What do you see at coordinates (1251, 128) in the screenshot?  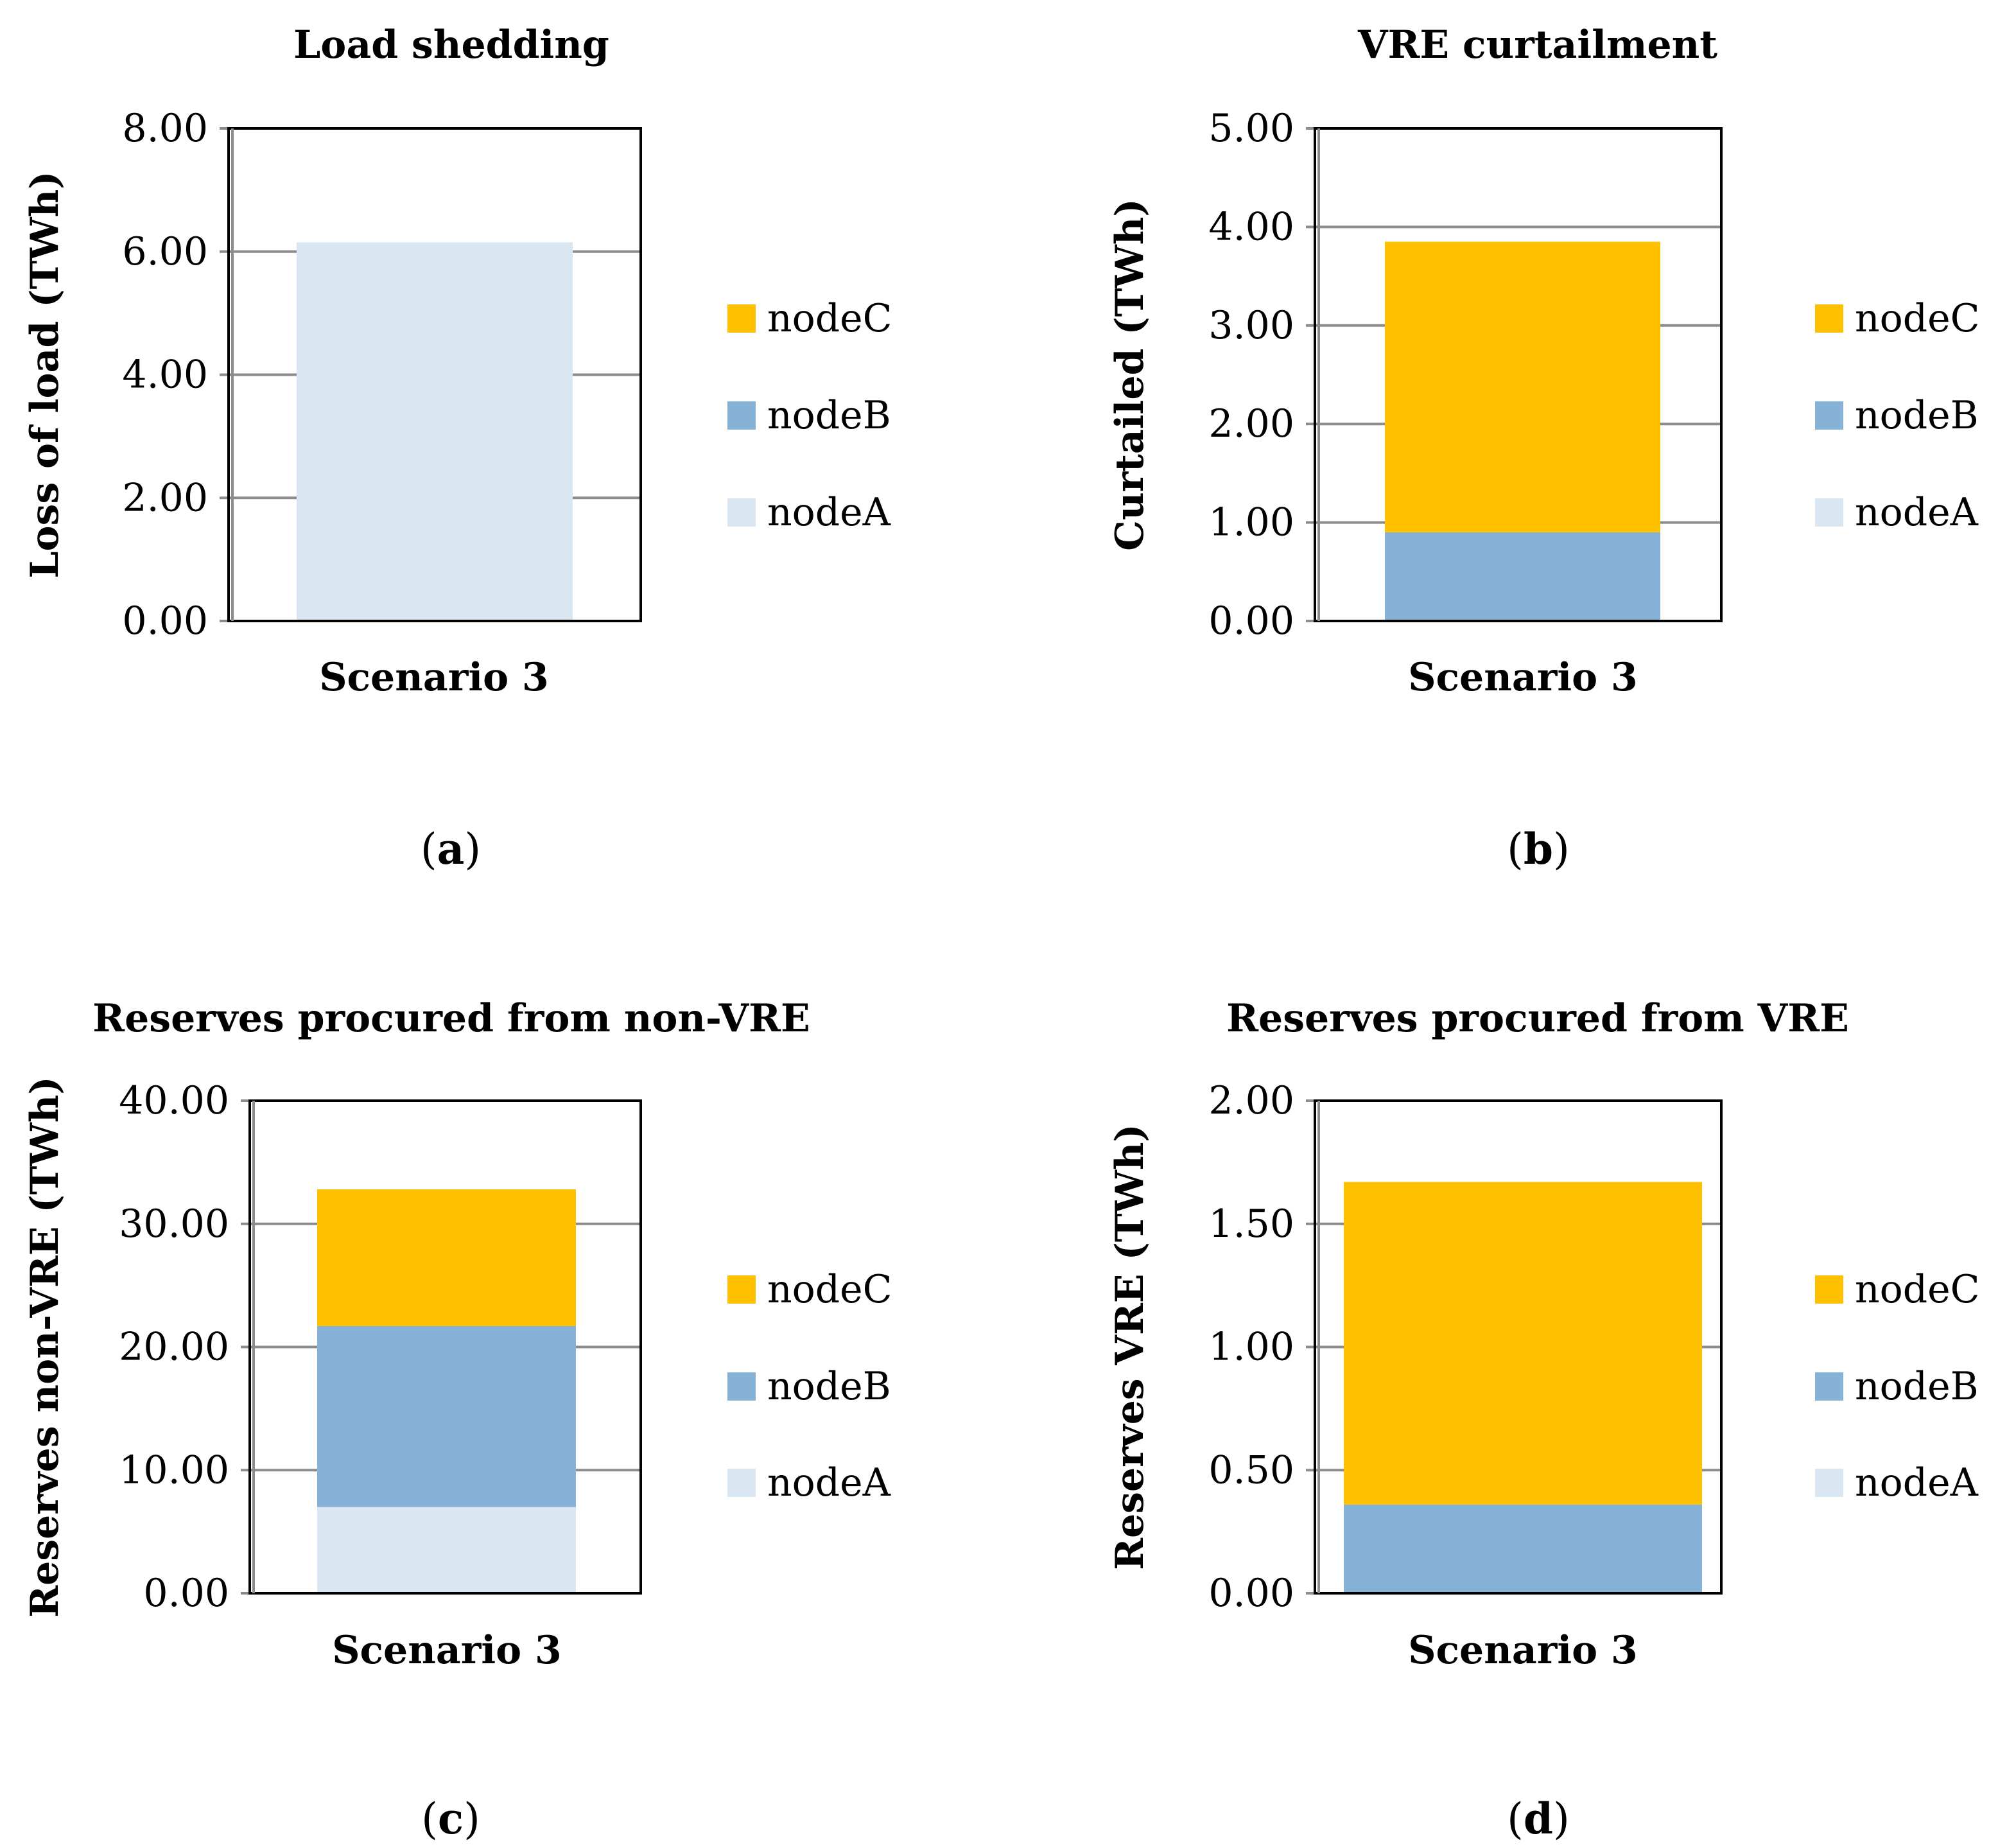 I see `y-tick-label: 5.00` at bounding box center [1251, 128].